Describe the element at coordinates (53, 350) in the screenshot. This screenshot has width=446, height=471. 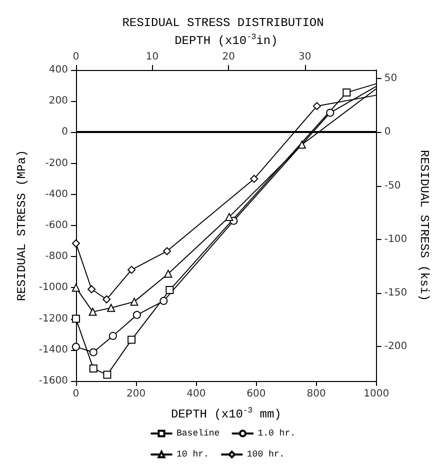
I see `y-tick-label: -1400` at that location.